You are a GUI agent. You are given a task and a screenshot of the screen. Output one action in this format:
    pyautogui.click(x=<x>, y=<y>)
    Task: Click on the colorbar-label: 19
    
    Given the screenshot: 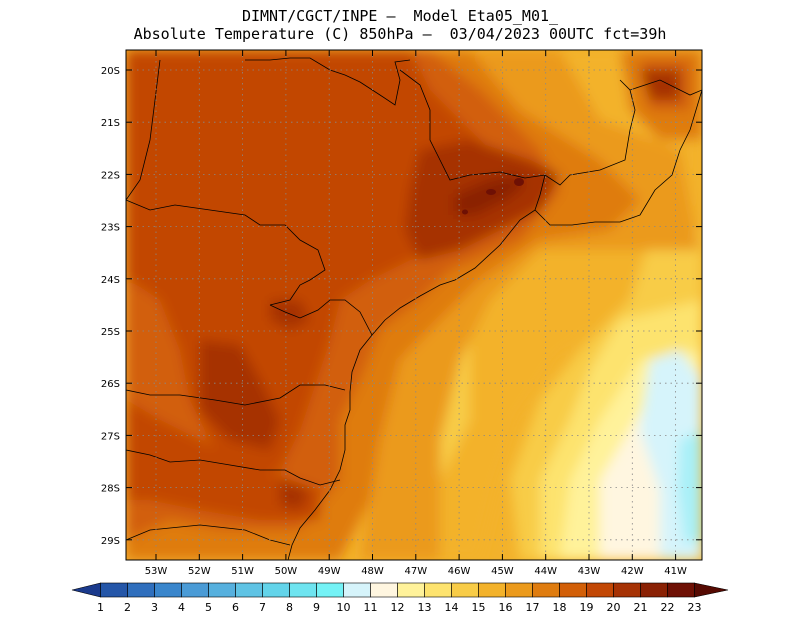 What is the action you would take?
    pyautogui.click(x=587, y=607)
    